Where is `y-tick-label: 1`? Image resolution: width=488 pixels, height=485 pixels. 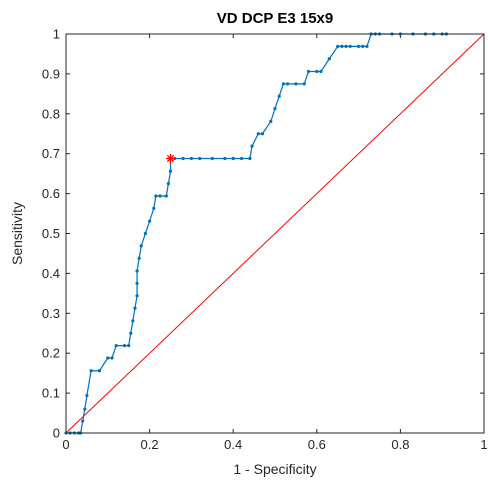 y-tick-label: 1 is located at coordinates (56, 34).